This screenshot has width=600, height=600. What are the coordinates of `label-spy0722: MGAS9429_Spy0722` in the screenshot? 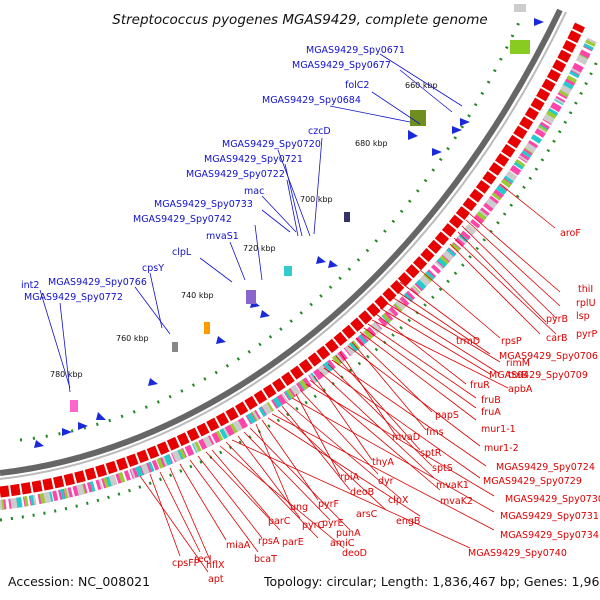 It's located at (235, 174).